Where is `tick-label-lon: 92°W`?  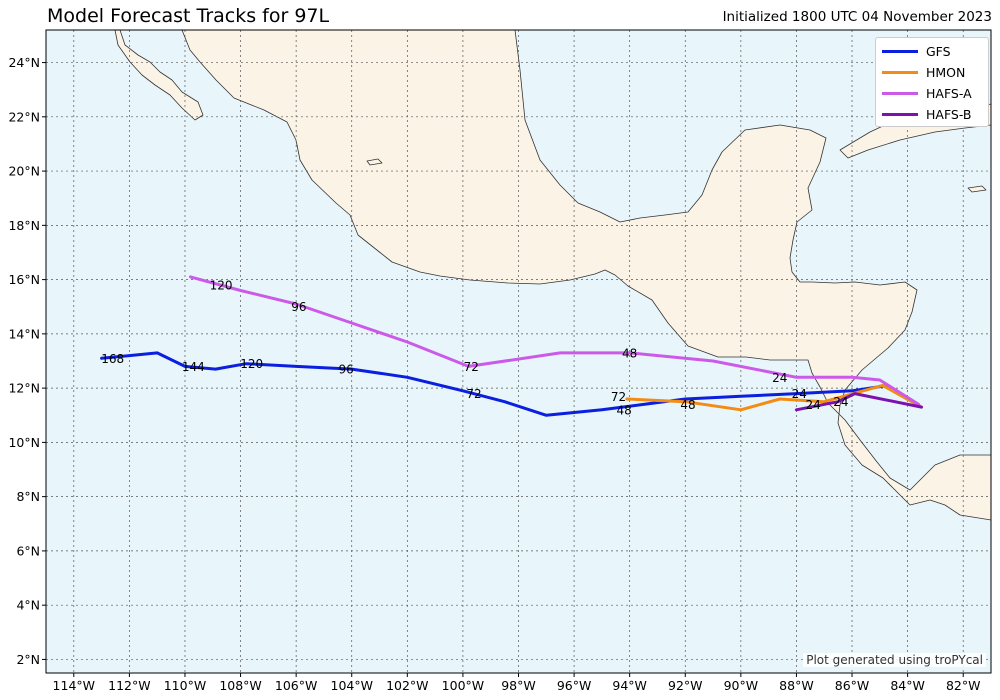 tick-label-lon: 92°W is located at coordinates (685, 685).